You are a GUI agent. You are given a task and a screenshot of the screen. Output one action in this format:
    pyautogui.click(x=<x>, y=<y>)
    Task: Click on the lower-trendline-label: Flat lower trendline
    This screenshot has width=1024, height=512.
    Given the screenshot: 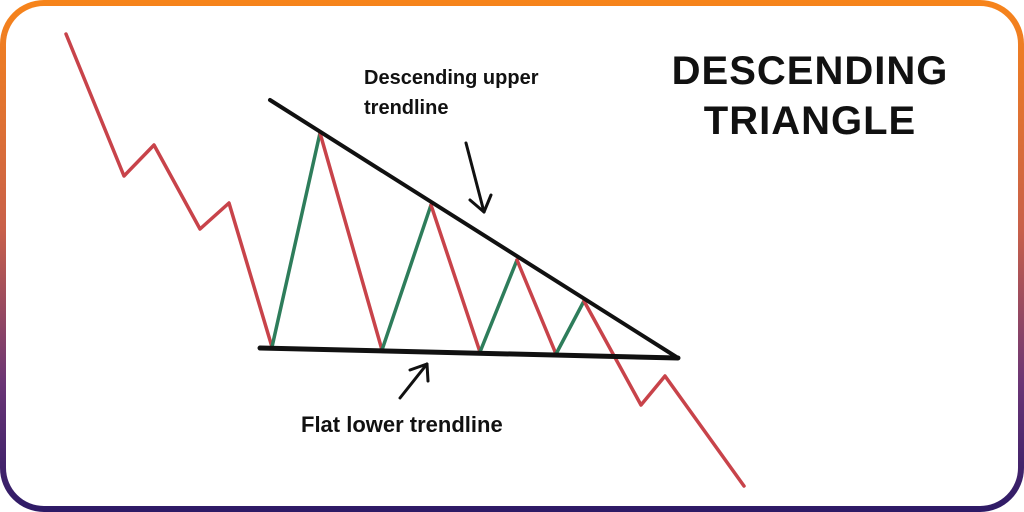 What is the action you would take?
    pyautogui.click(x=402, y=424)
    